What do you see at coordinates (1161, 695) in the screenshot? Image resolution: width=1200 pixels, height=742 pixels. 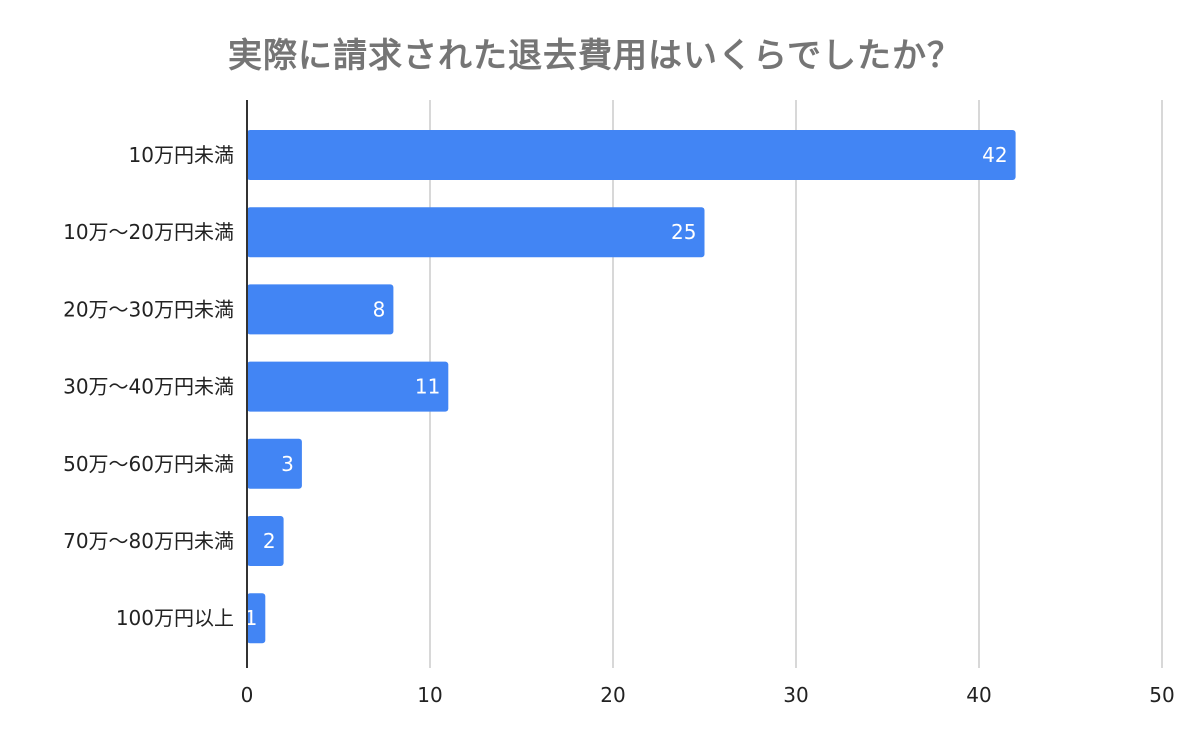 I see `x-tick-label: 50` at bounding box center [1161, 695].